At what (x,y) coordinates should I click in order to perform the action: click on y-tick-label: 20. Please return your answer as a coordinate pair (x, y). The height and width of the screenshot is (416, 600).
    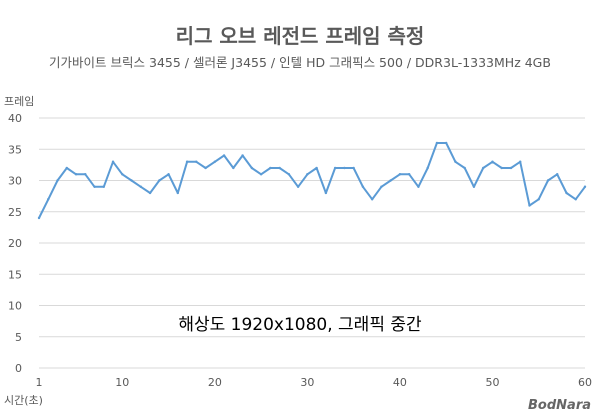
    Looking at the image, I should click on (15, 243).